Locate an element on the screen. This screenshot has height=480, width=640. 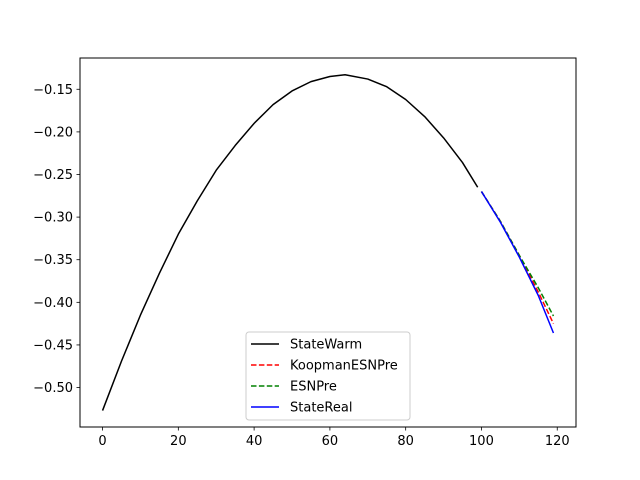
x-tick-label: 0 is located at coordinates (102, 441).